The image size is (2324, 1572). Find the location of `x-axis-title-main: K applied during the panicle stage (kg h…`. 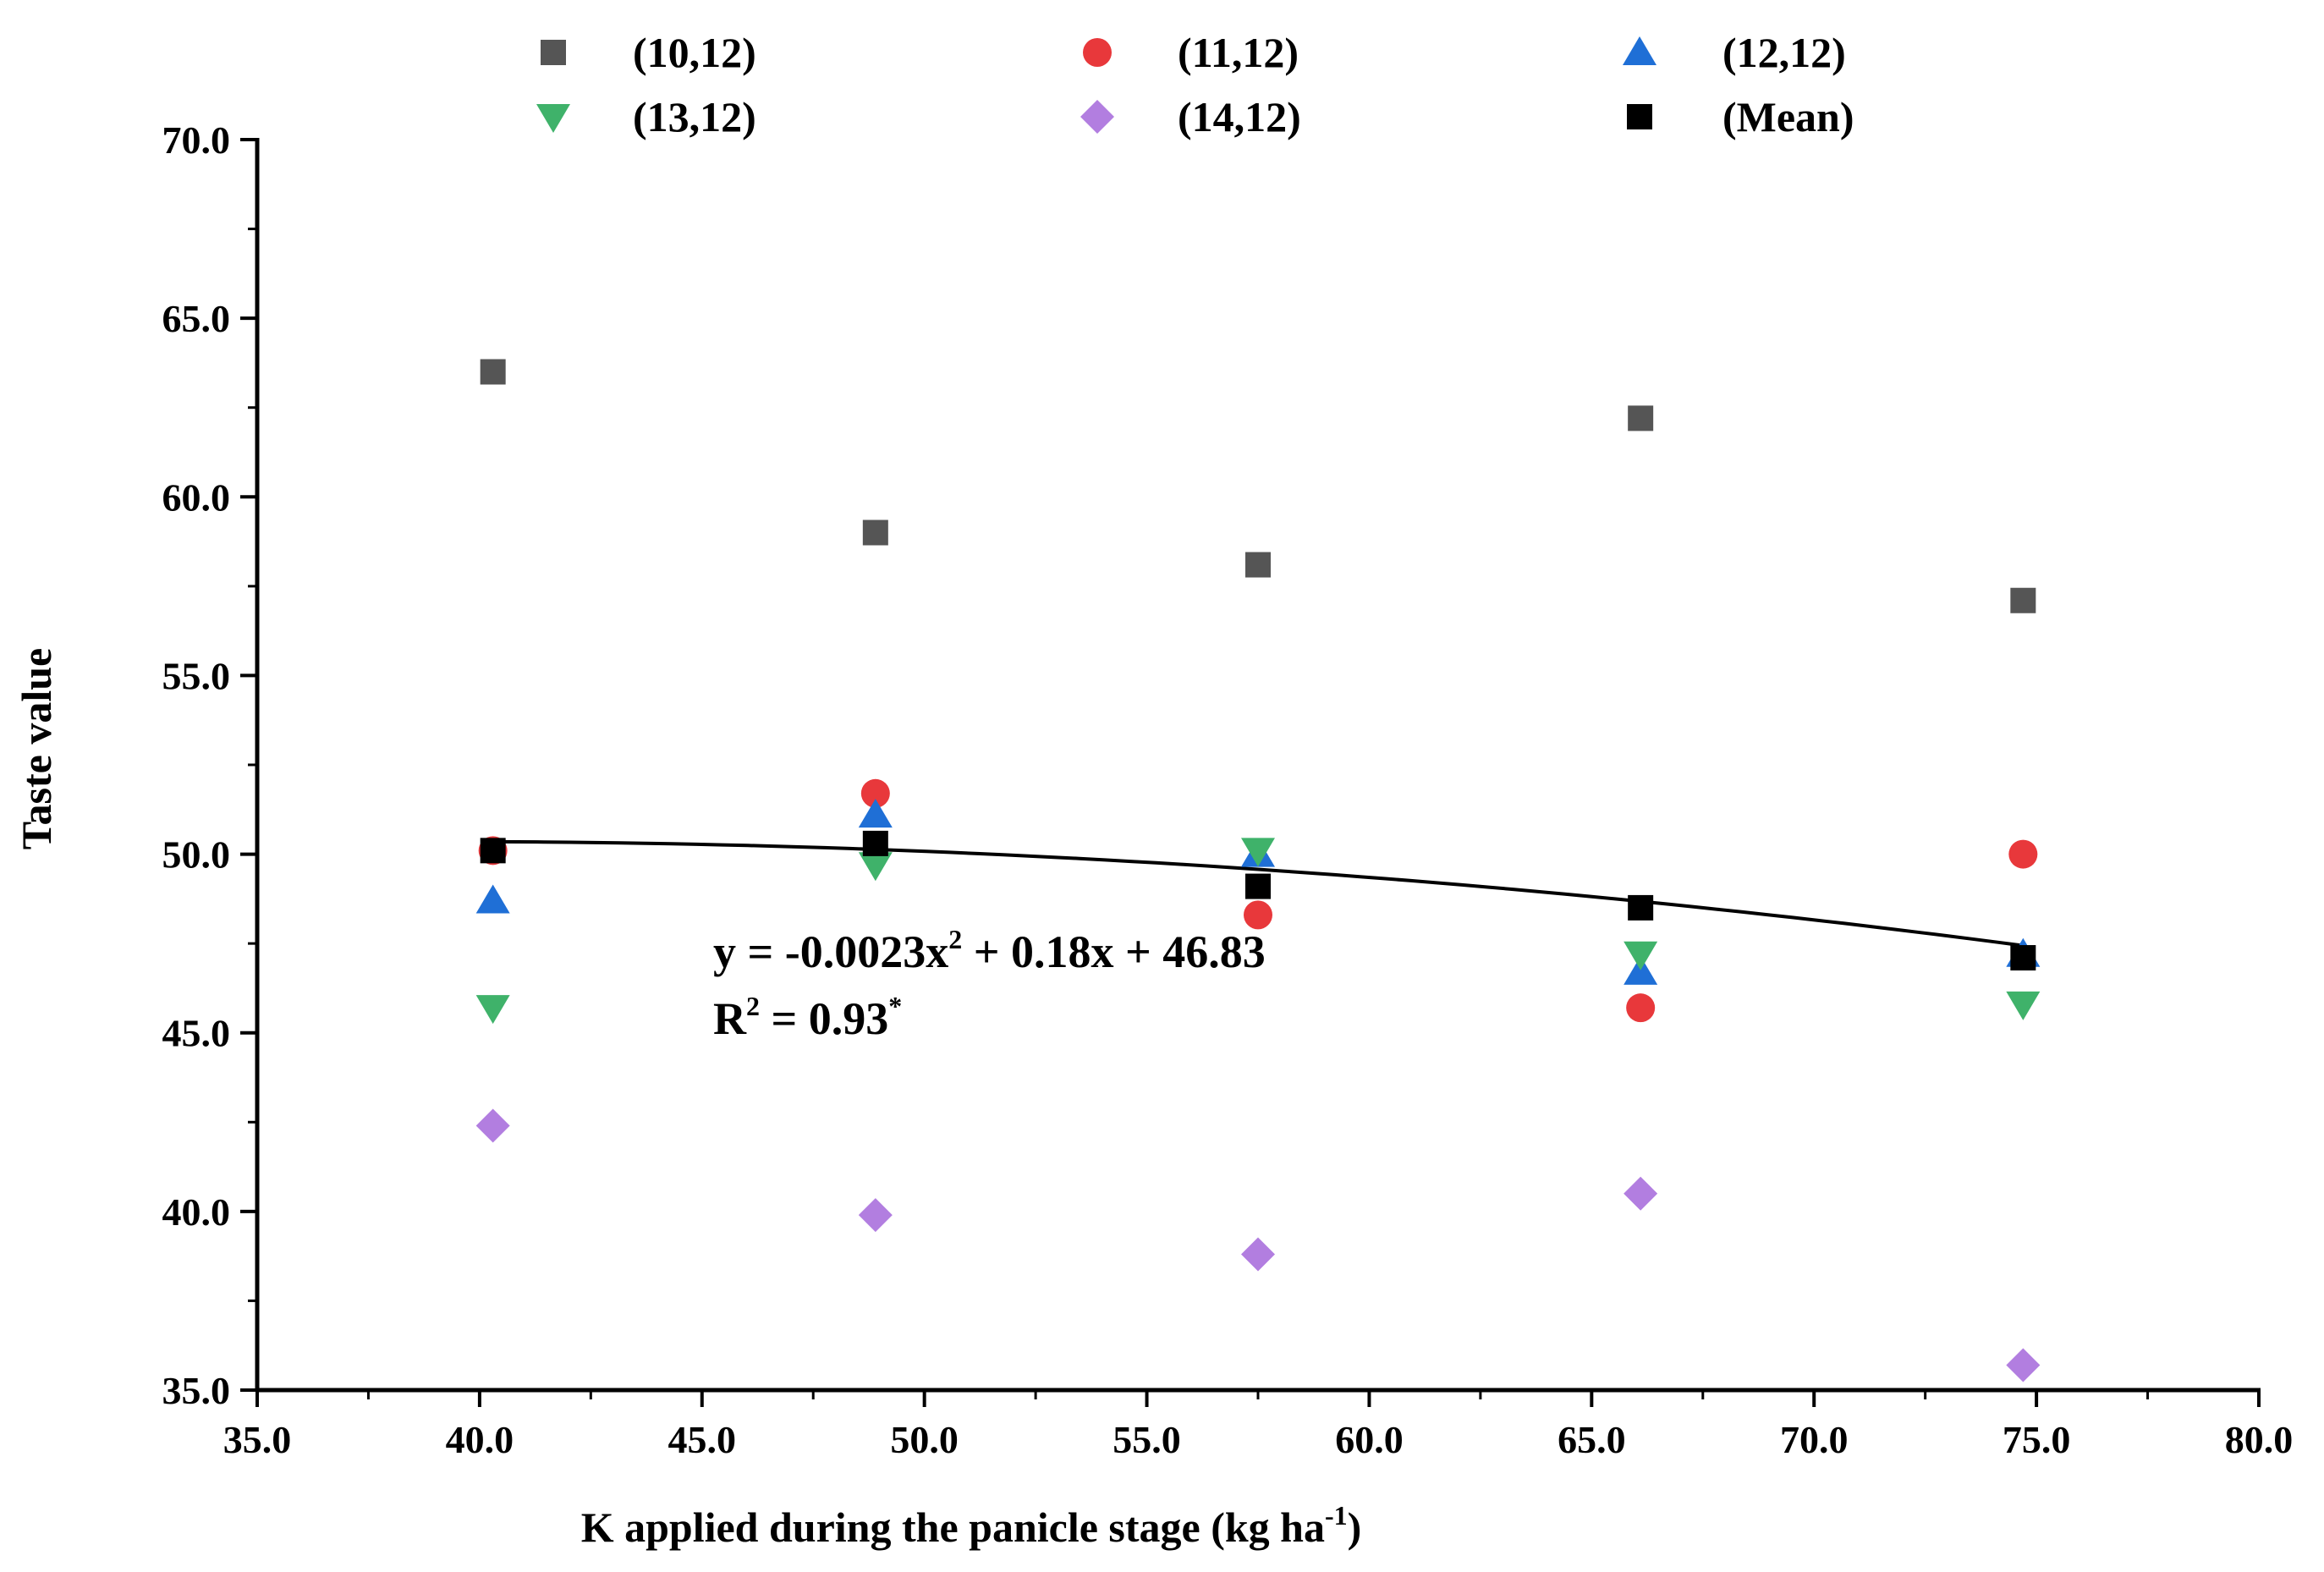

x-axis-title-main: K applied during the panicle stage (kg h… is located at coordinates (953, 1527).